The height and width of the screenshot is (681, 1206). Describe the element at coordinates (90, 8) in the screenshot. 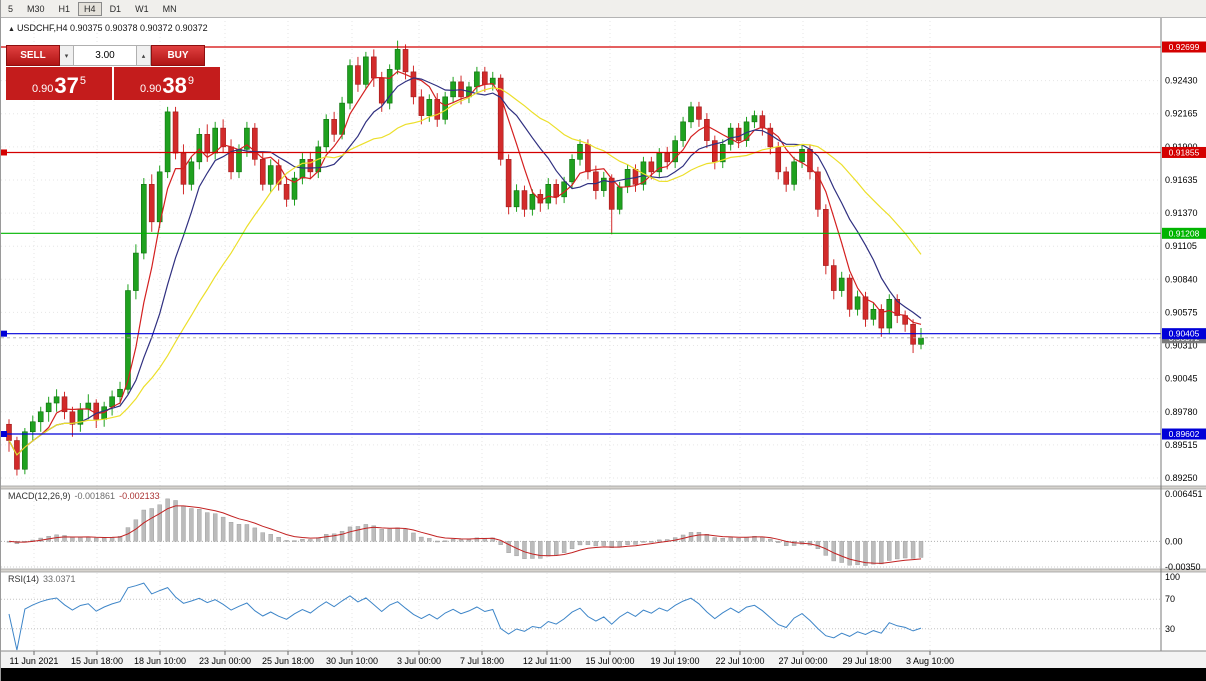

I see `timeframe-button-h4: H4` at that location.